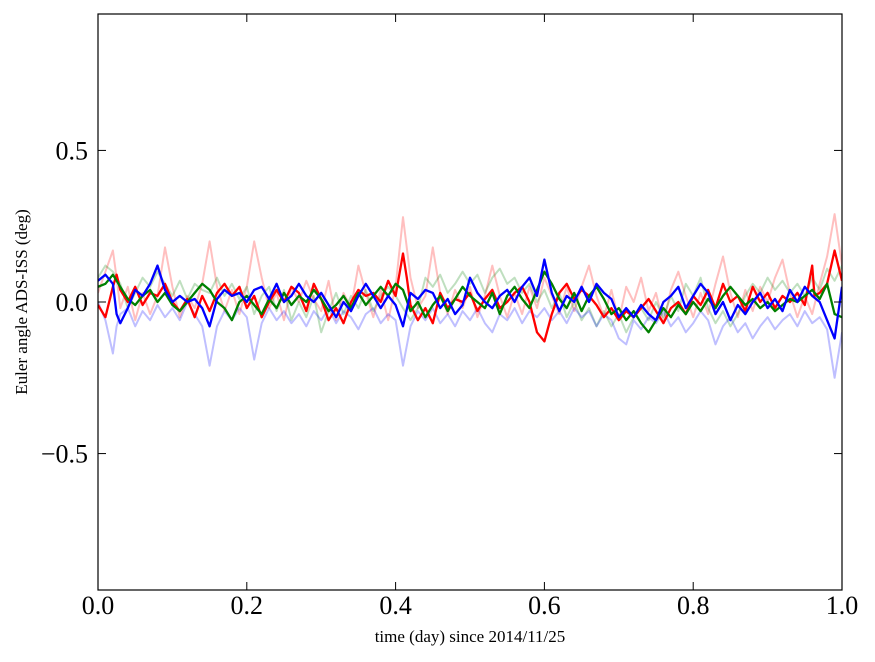  I want to click on y-tick-label: 0.5, so click(72, 150).